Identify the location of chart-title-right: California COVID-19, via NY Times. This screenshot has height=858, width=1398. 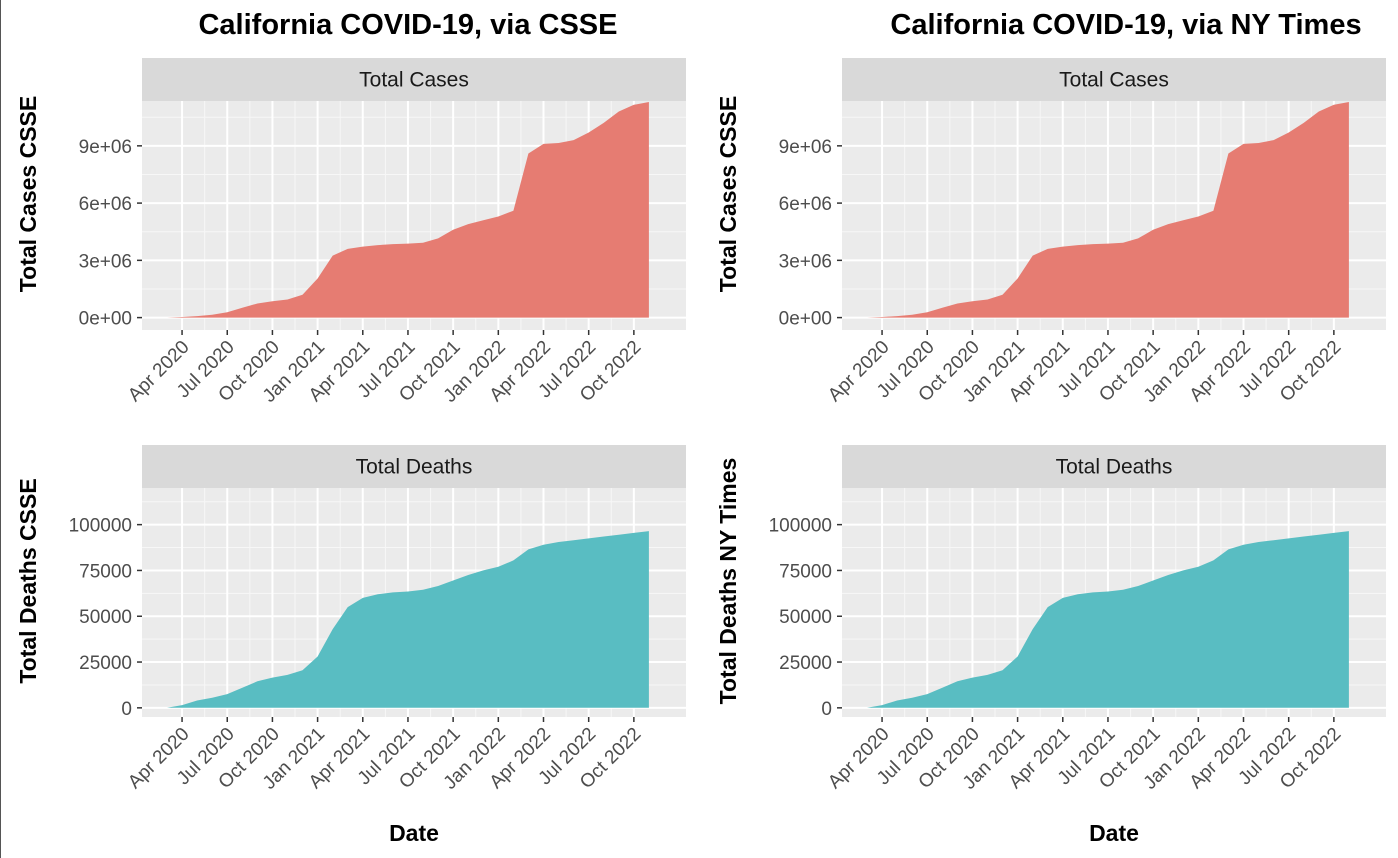
(1125, 25).